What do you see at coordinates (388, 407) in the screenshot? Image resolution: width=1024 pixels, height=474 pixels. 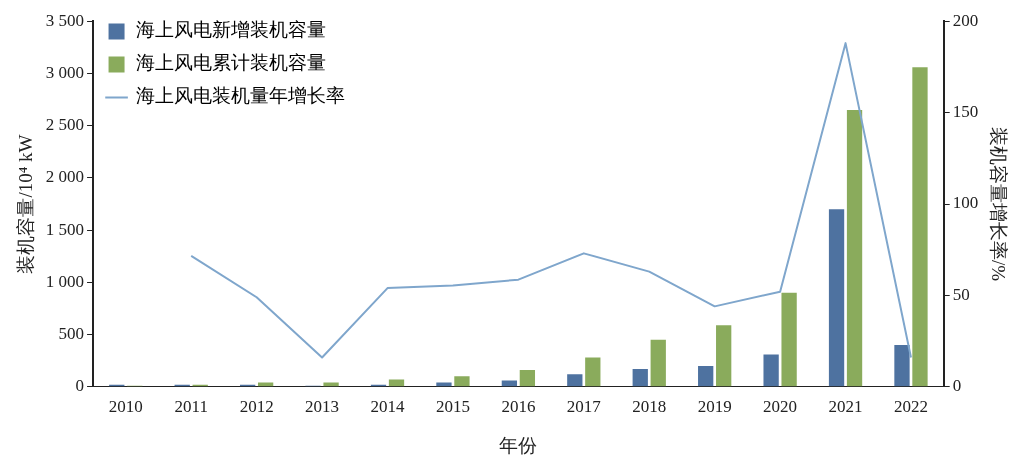 I see `x-tick-label: 2014` at bounding box center [388, 407].